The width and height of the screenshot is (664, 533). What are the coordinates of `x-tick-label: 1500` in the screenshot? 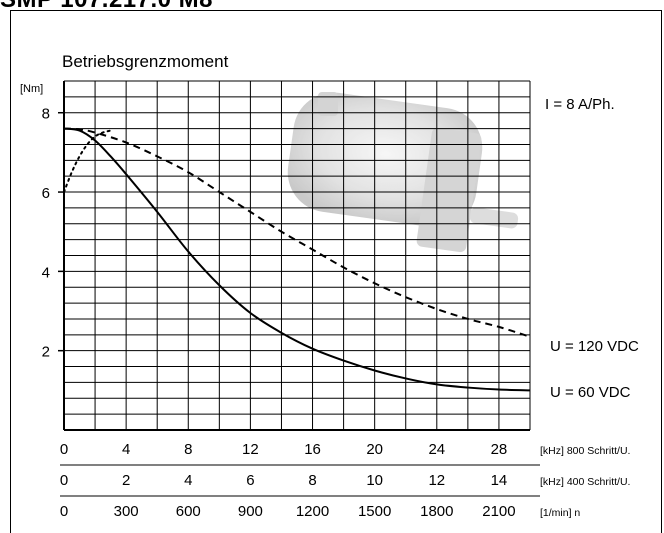 It's located at (374, 511).